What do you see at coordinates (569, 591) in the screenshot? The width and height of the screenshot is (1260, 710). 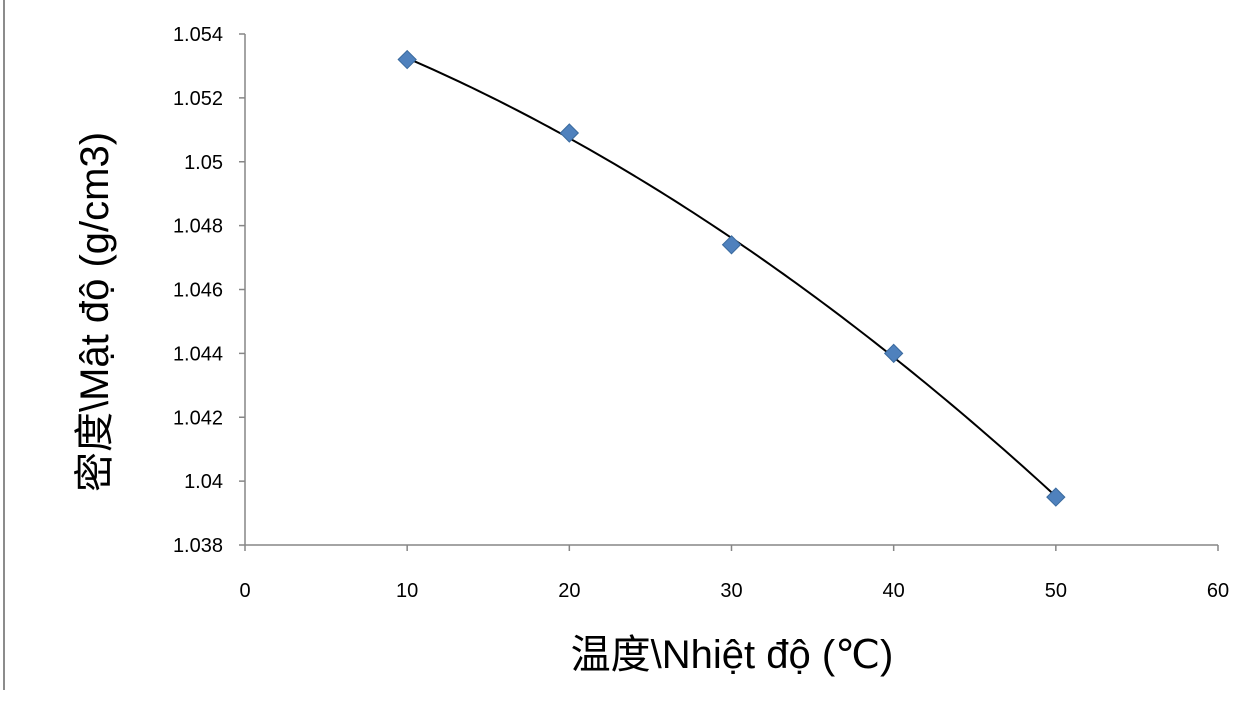 I see `x-tick-label: 20` at bounding box center [569, 591].